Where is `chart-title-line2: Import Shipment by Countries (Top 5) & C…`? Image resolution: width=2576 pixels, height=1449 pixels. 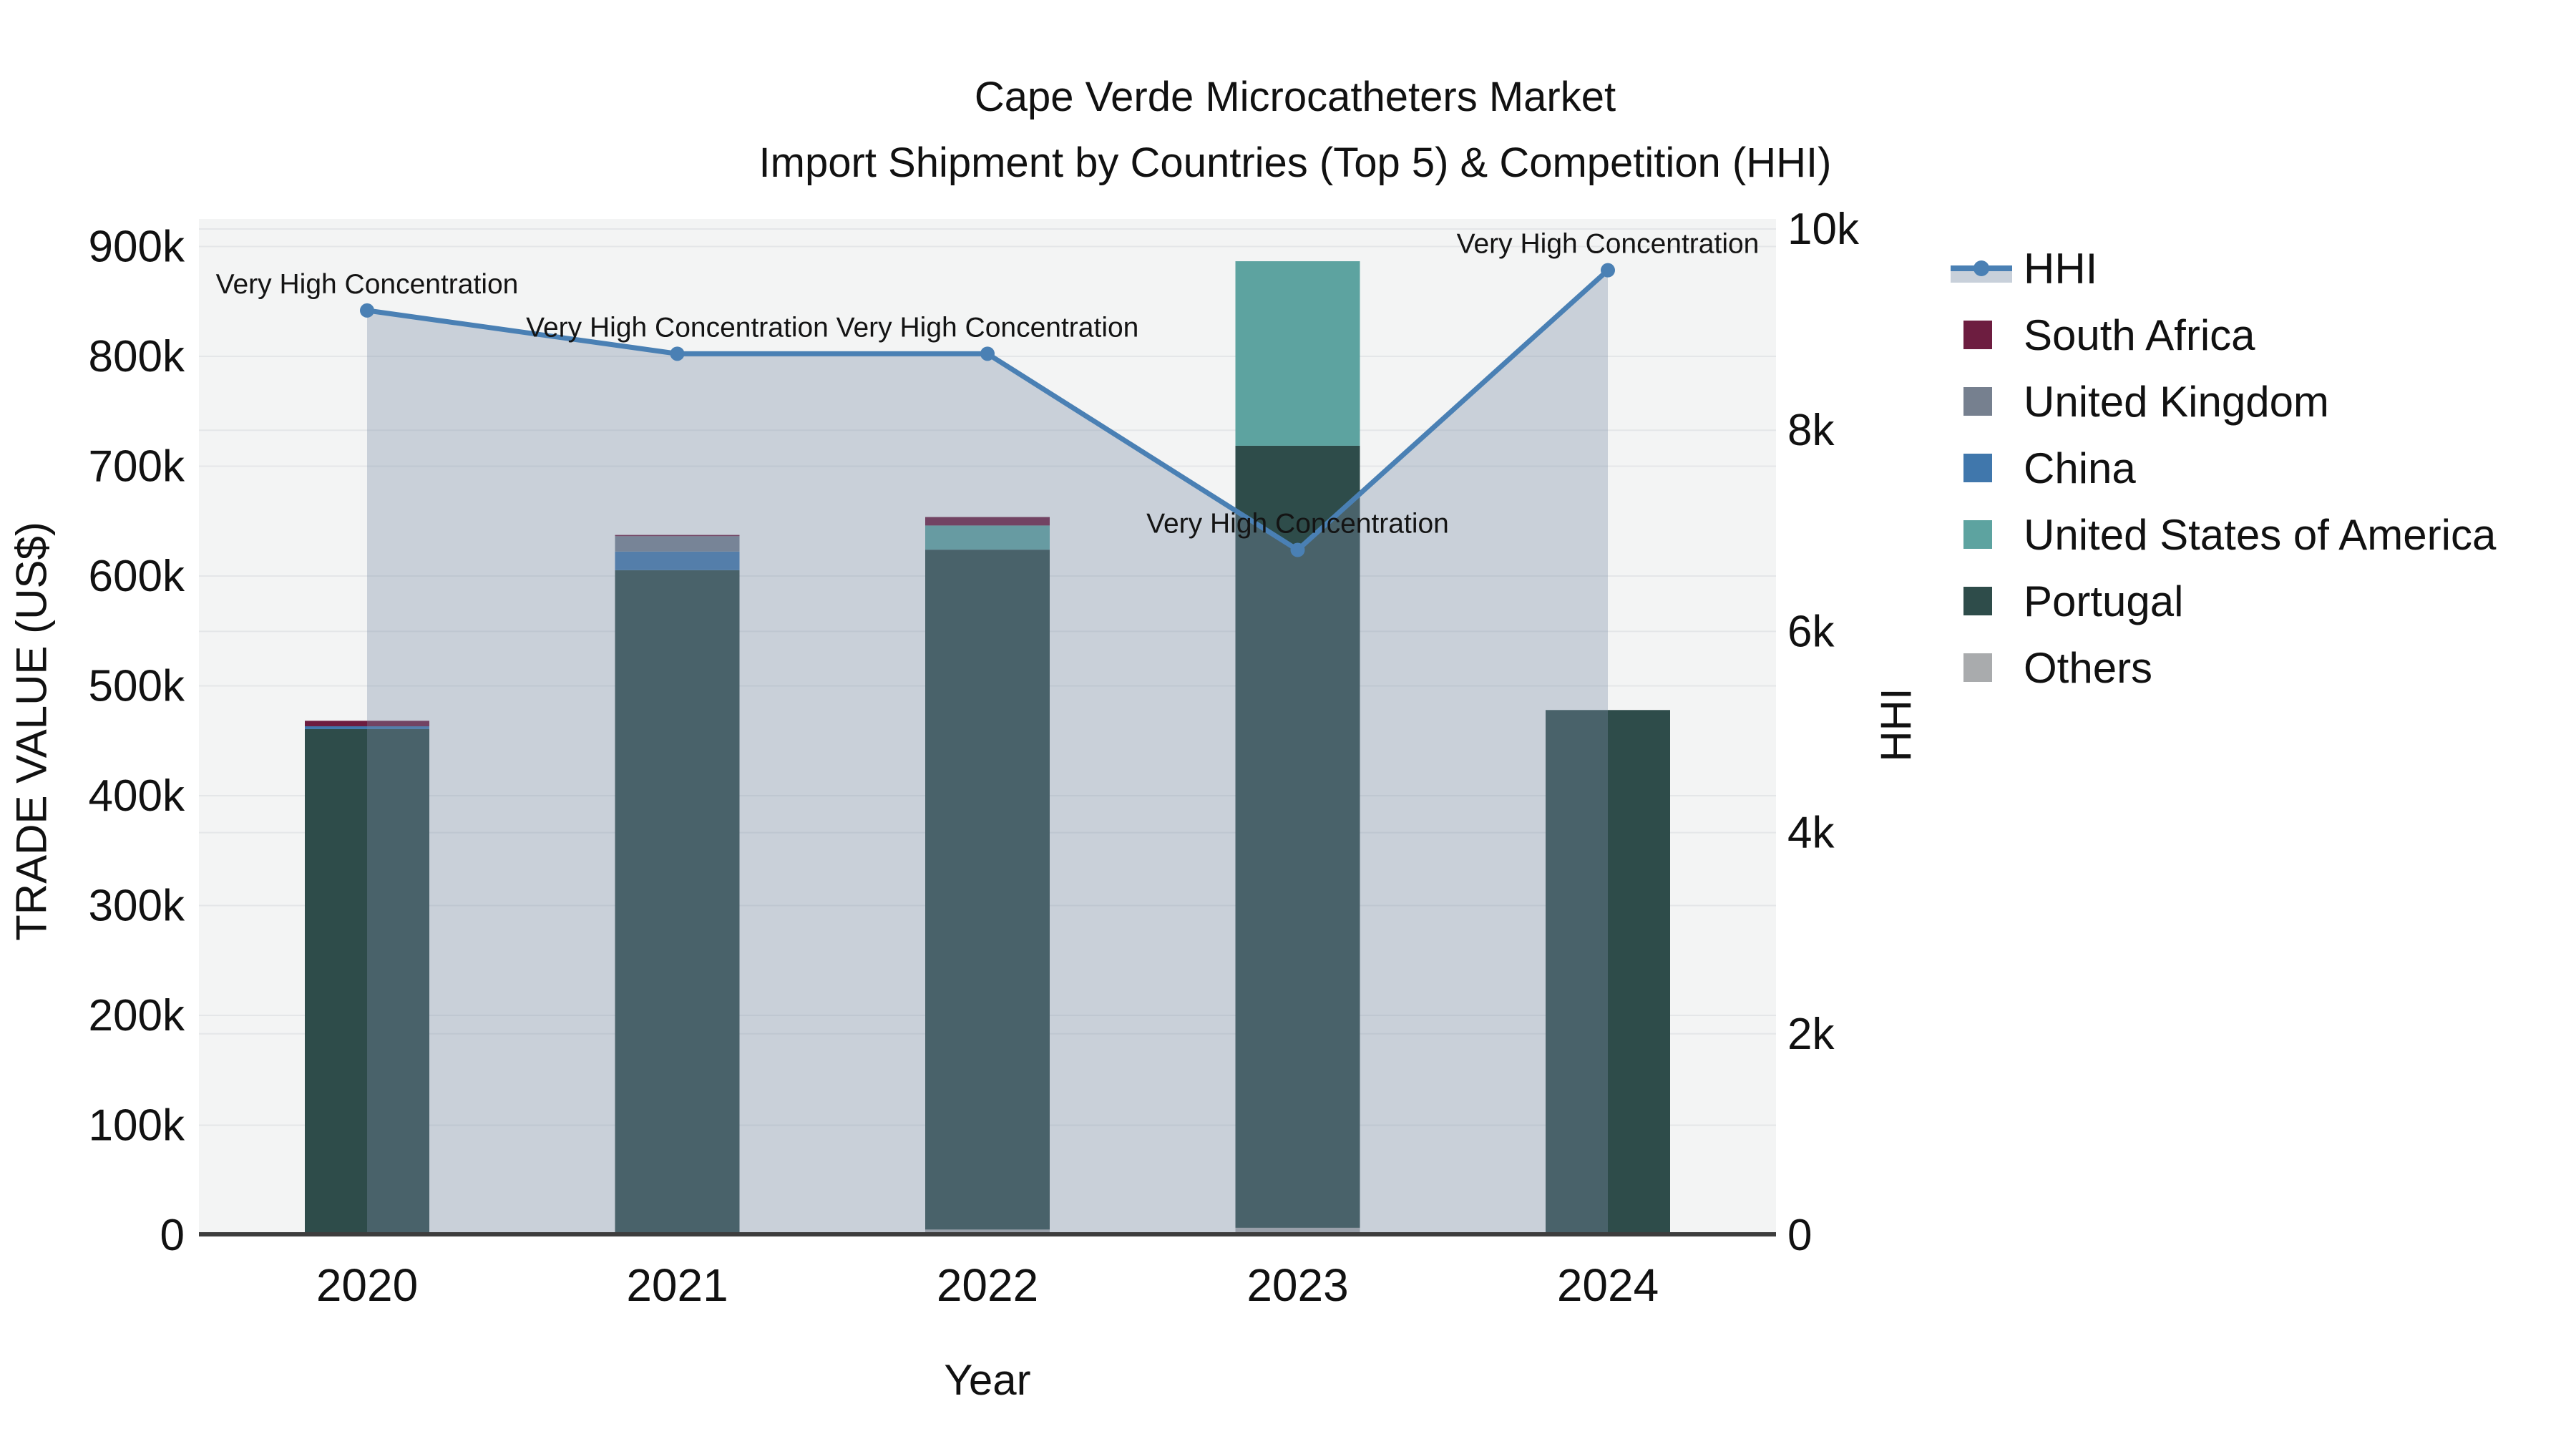 chart-title-line2: Import Shipment by Countries (Top 5) & C… is located at coordinates (1295, 163).